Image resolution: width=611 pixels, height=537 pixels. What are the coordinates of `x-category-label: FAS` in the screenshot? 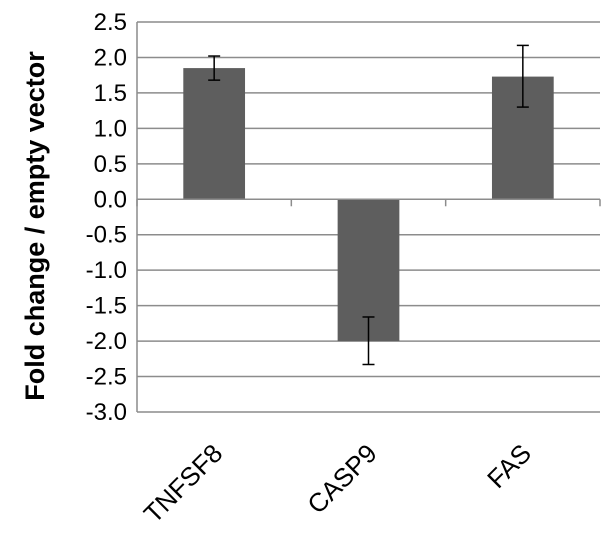 It's located at (509, 466).